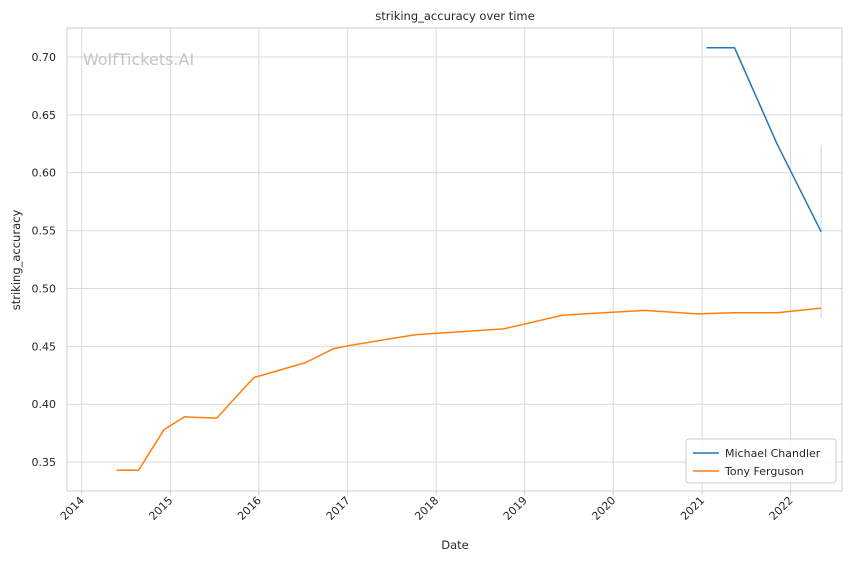 The width and height of the screenshot is (852, 561). Describe the element at coordinates (72, 508) in the screenshot. I see `x-tick-label: 2014` at that location.